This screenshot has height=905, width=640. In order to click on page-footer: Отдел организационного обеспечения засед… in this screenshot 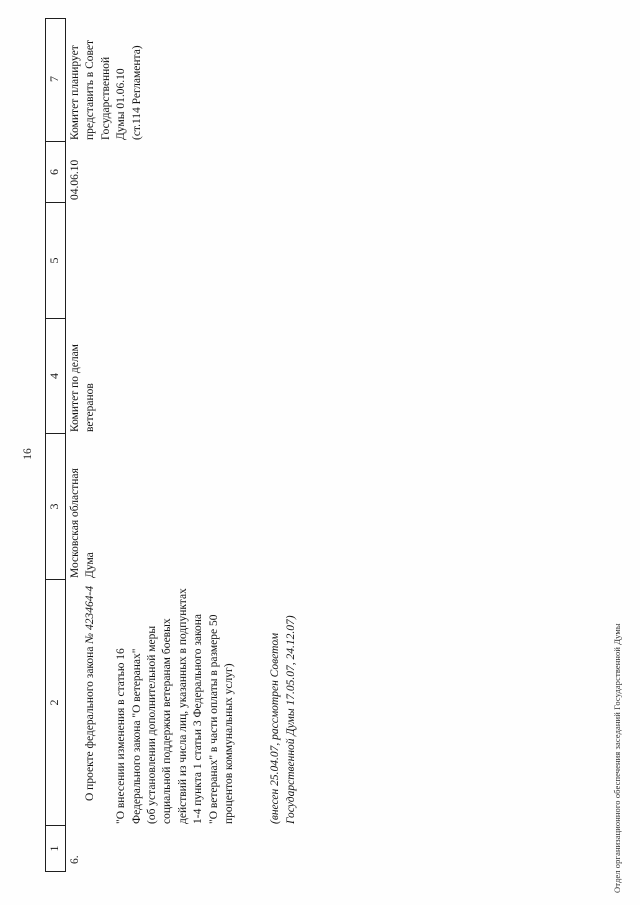, I will do `click(614, 733)`.